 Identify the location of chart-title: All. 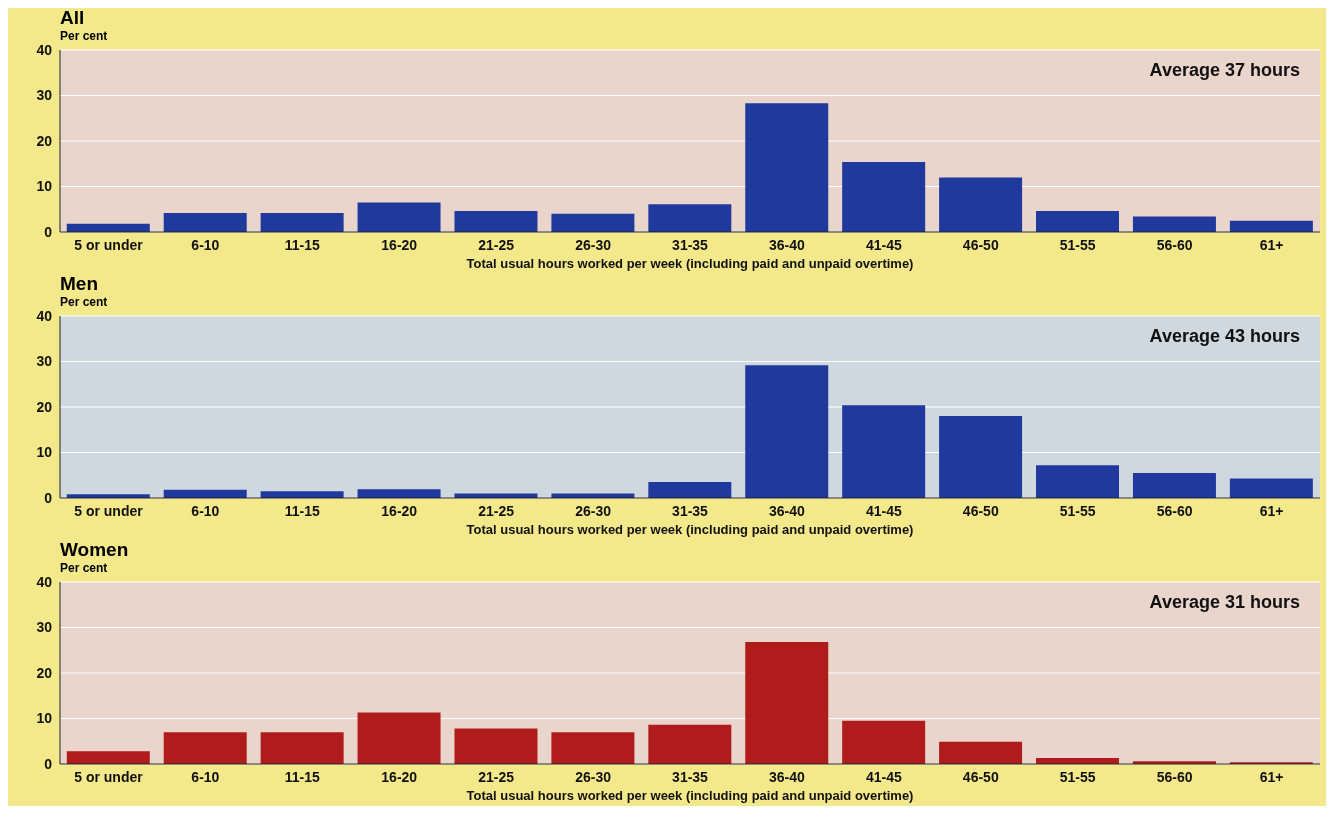
(73, 17).